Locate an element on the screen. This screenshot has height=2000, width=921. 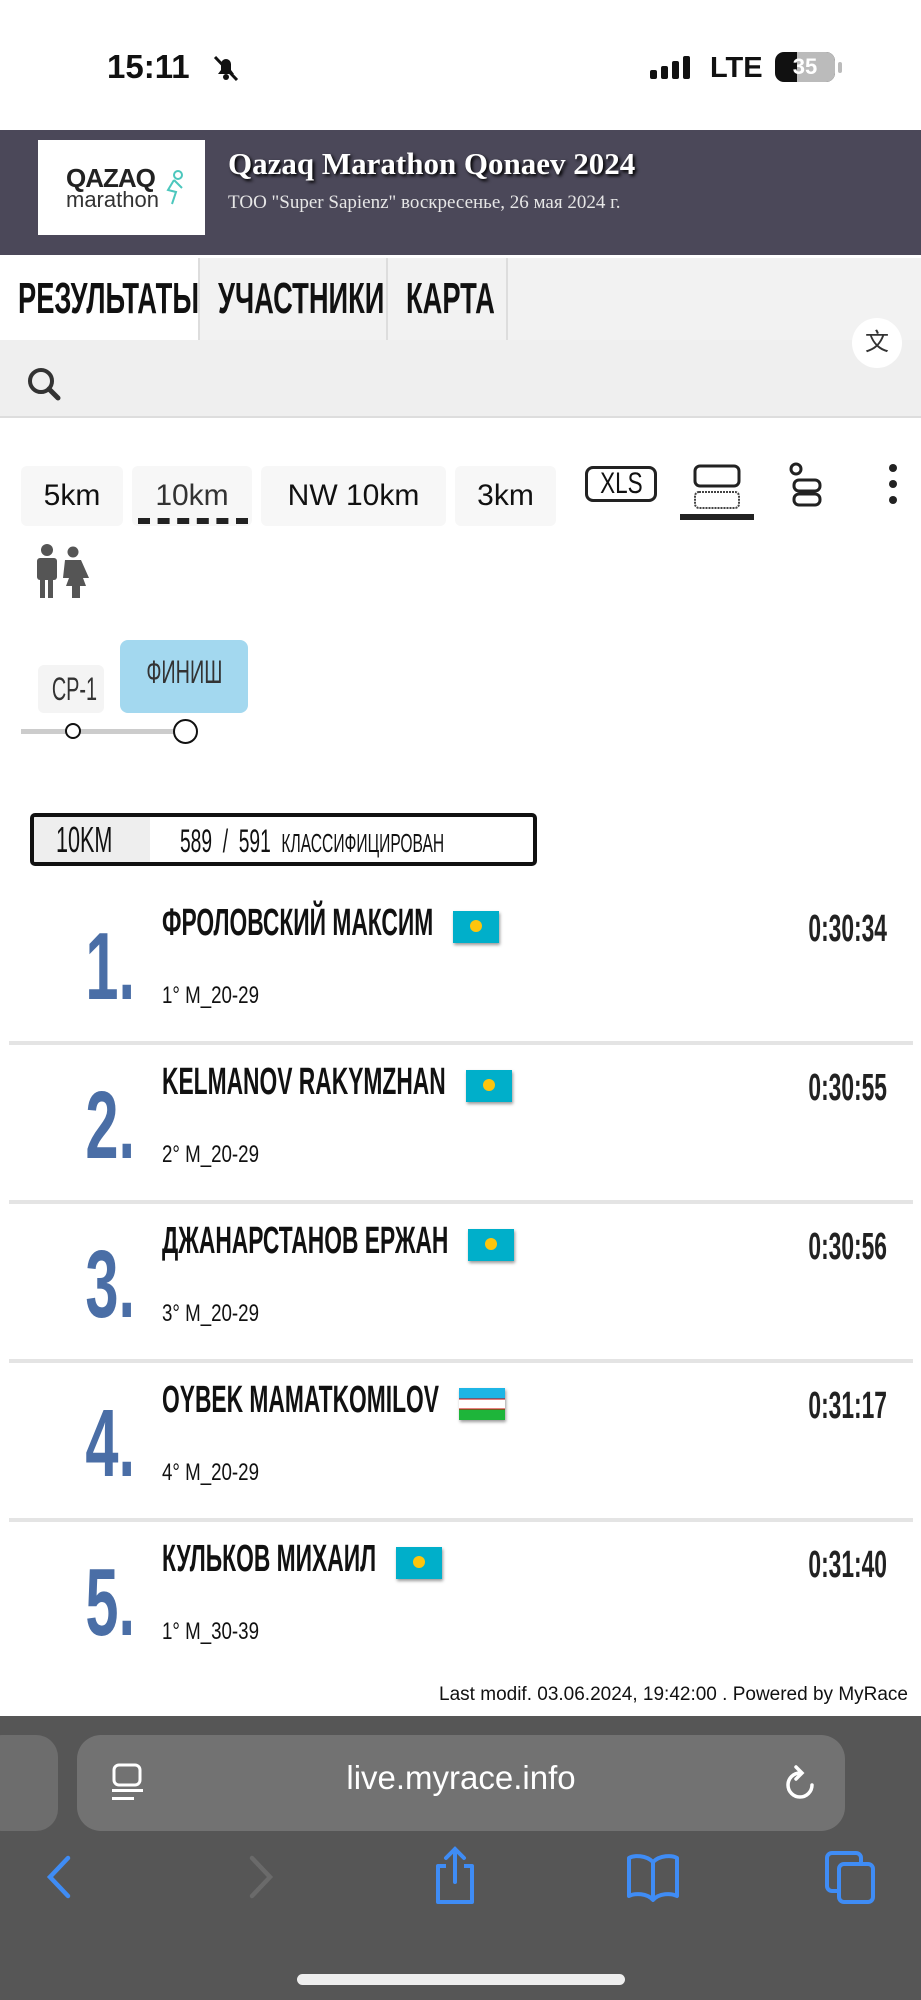
back-icon is located at coordinates (59, 1877).